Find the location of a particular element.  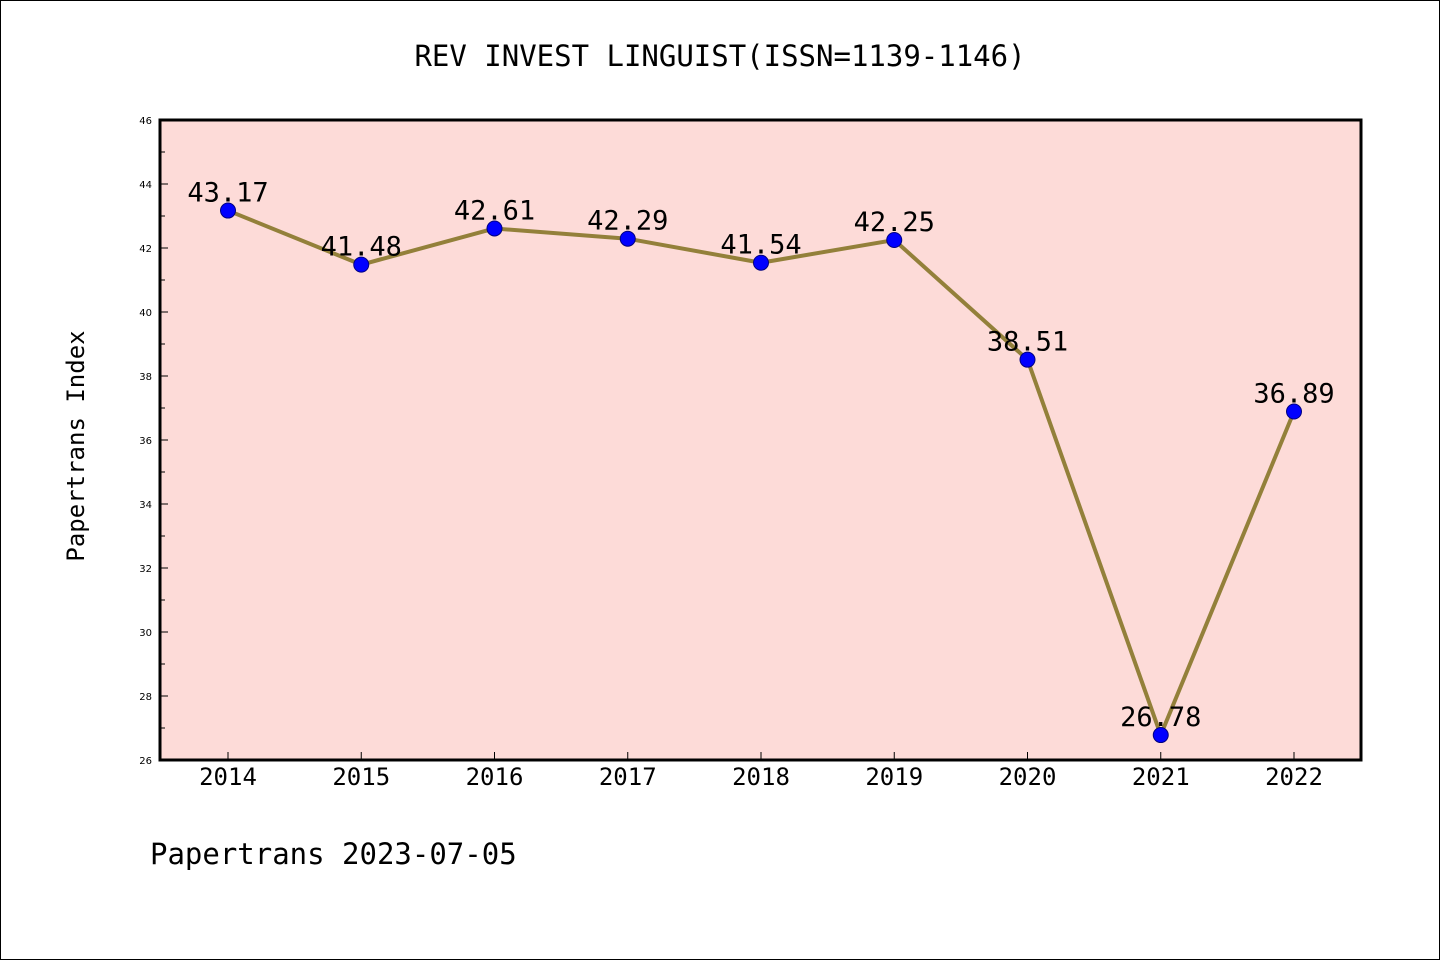

y-tick-label: 42 is located at coordinates (145, 249).